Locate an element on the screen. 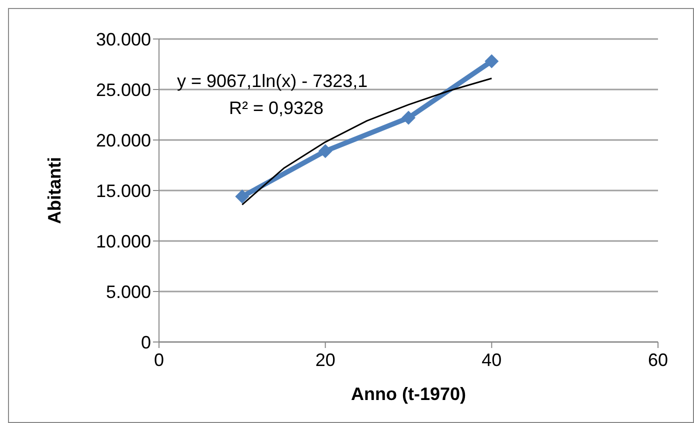 The width and height of the screenshot is (694, 423). y-tick-label: 15.000 is located at coordinates (123, 190).